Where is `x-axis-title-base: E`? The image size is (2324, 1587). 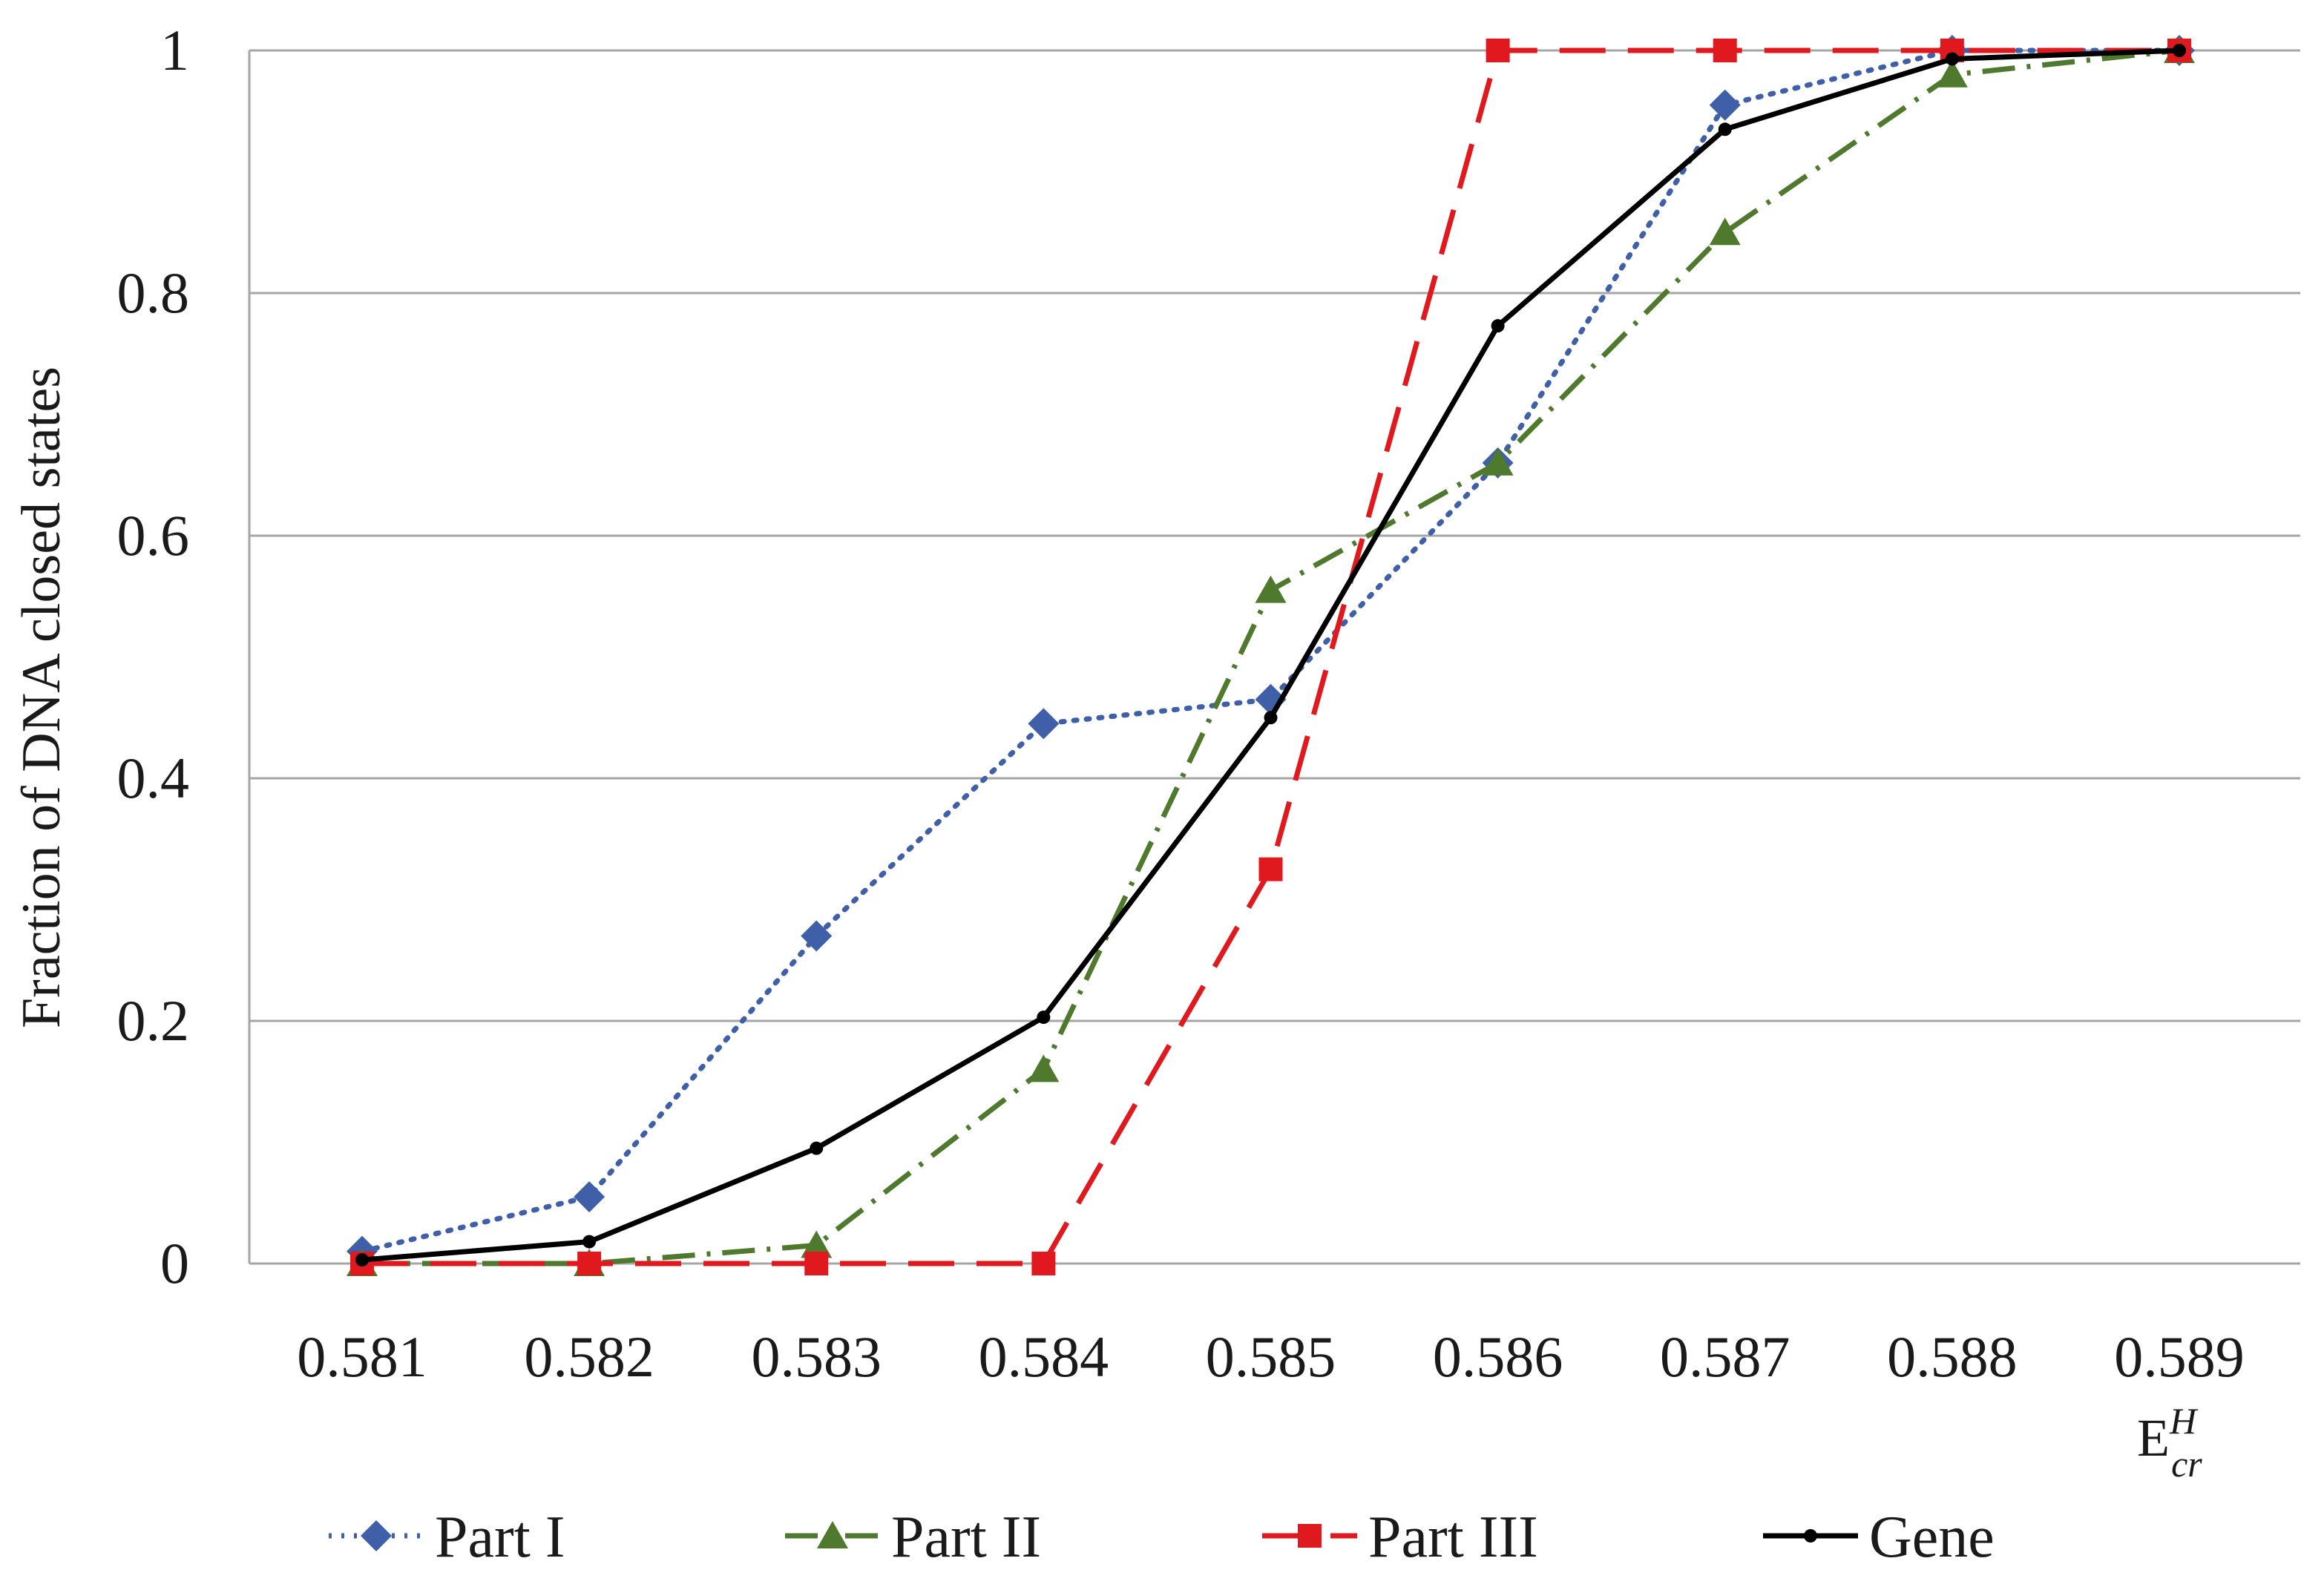 x-axis-title-base: E is located at coordinates (2153, 1438).